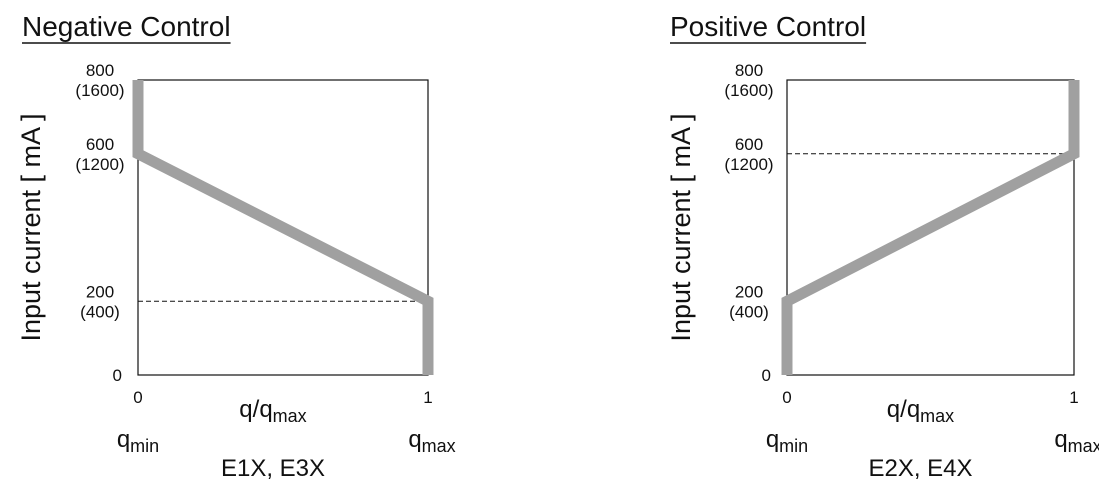 This screenshot has width=1099, height=484. What do you see at coordinates (126, 26) in the screenshot?
I see `chart-title: Negative Control` at bounding box center [126, 26].